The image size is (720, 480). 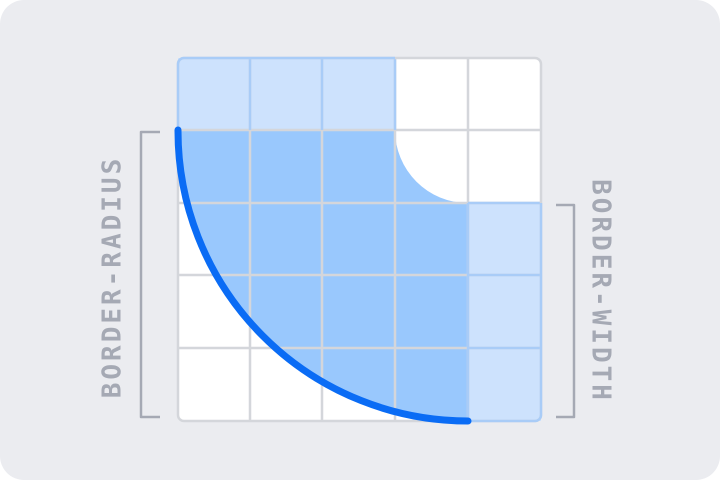 I want to click on top-highlight-edge, so click(x=285, y=93).